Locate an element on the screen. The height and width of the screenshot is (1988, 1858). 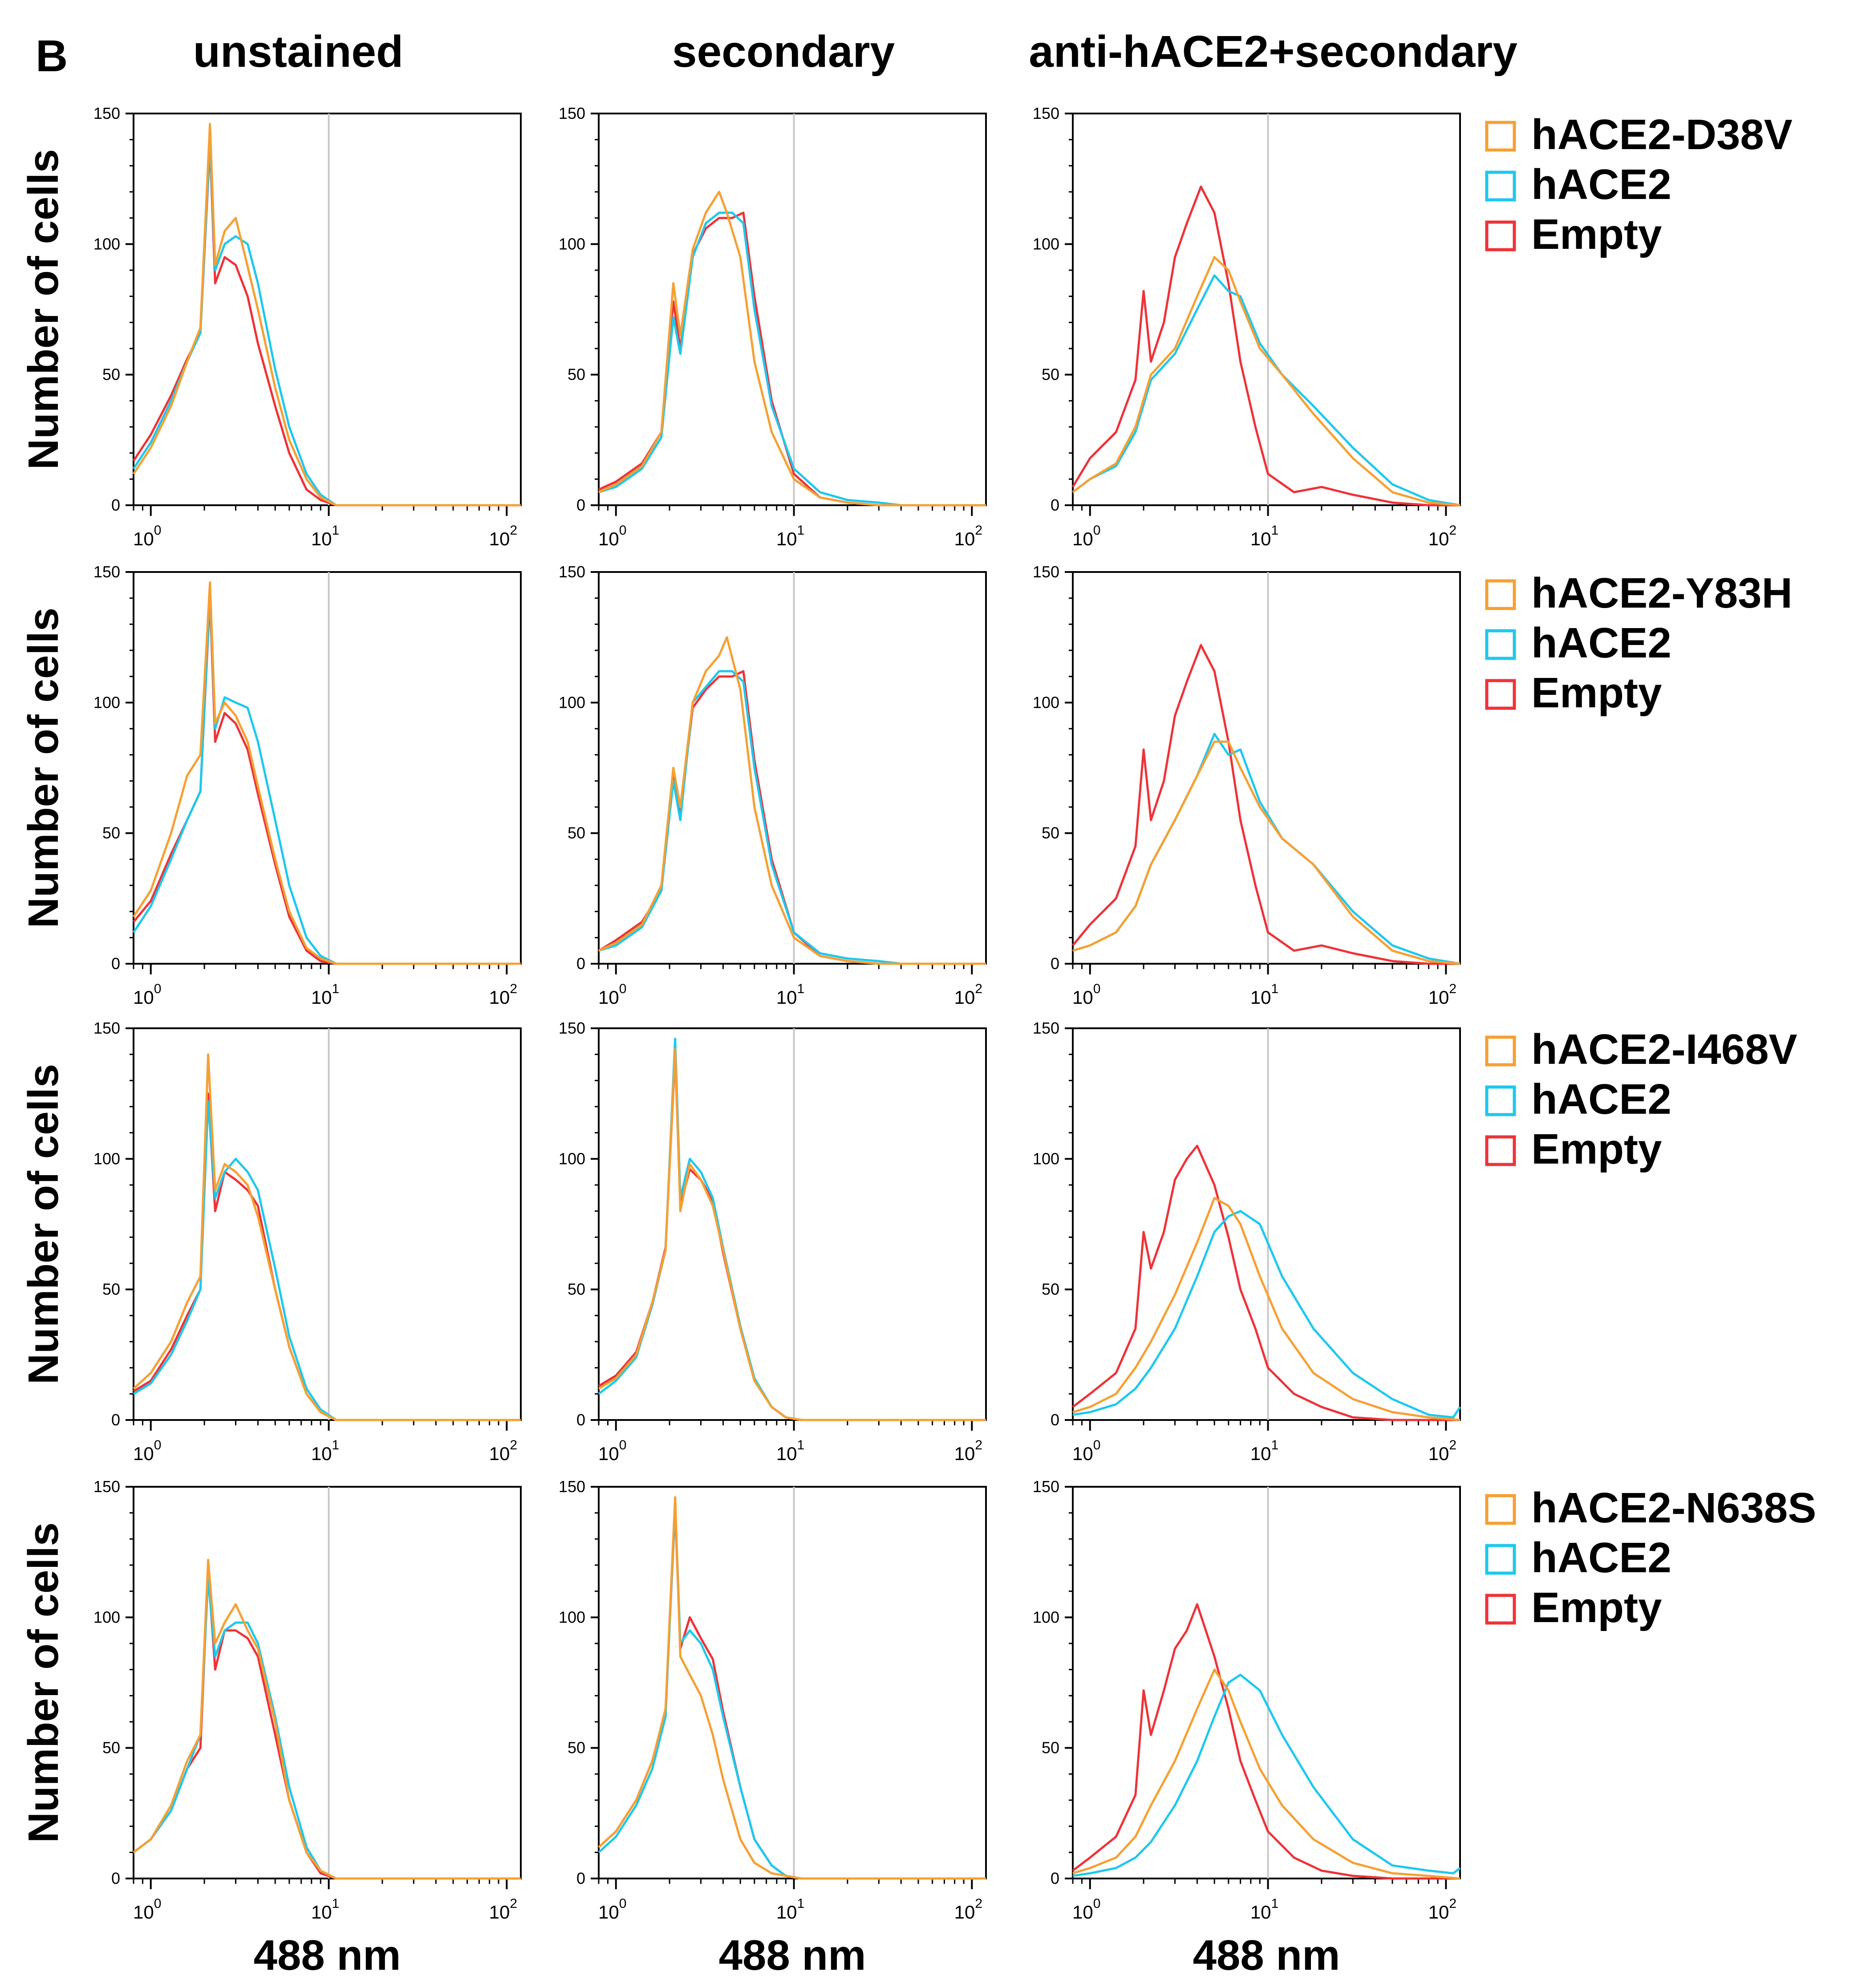
legend-label: Empty is located at coordinates (1596, 693).